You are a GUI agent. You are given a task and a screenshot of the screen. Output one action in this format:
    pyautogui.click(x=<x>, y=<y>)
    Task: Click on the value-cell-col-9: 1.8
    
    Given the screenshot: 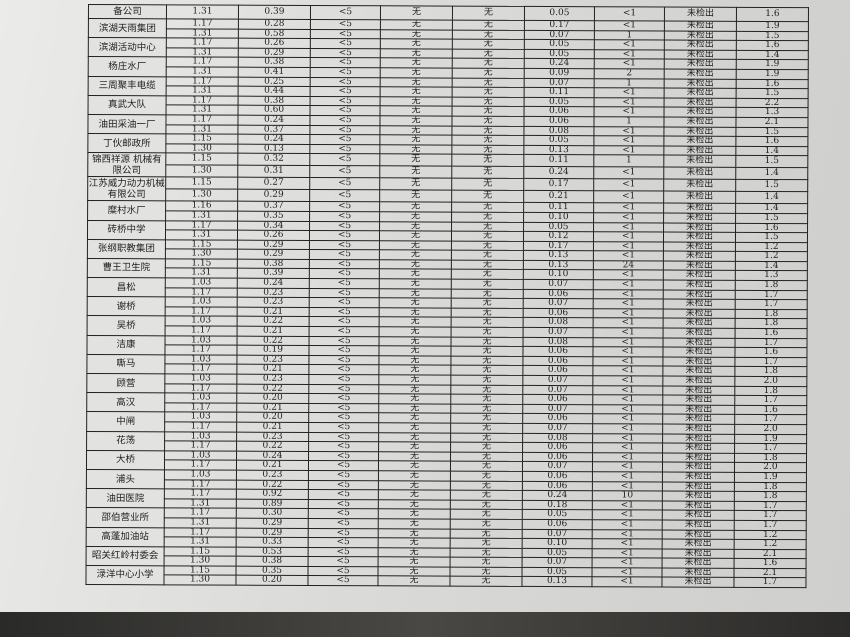 What is the action you would take?
    pyautogui.click(x=770, y=458)
    